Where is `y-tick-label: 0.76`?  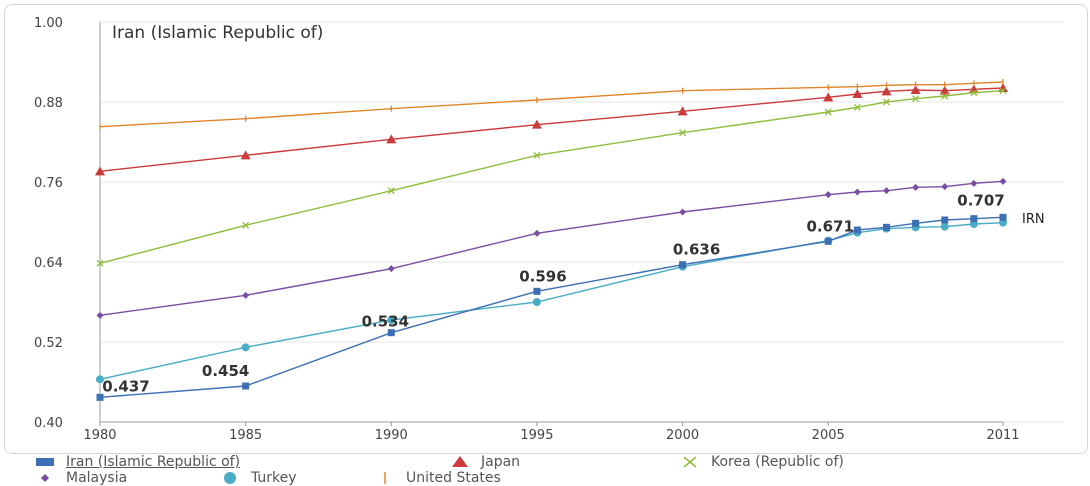
y-tick-label: 0.76 is located at coordinates (48, 183).